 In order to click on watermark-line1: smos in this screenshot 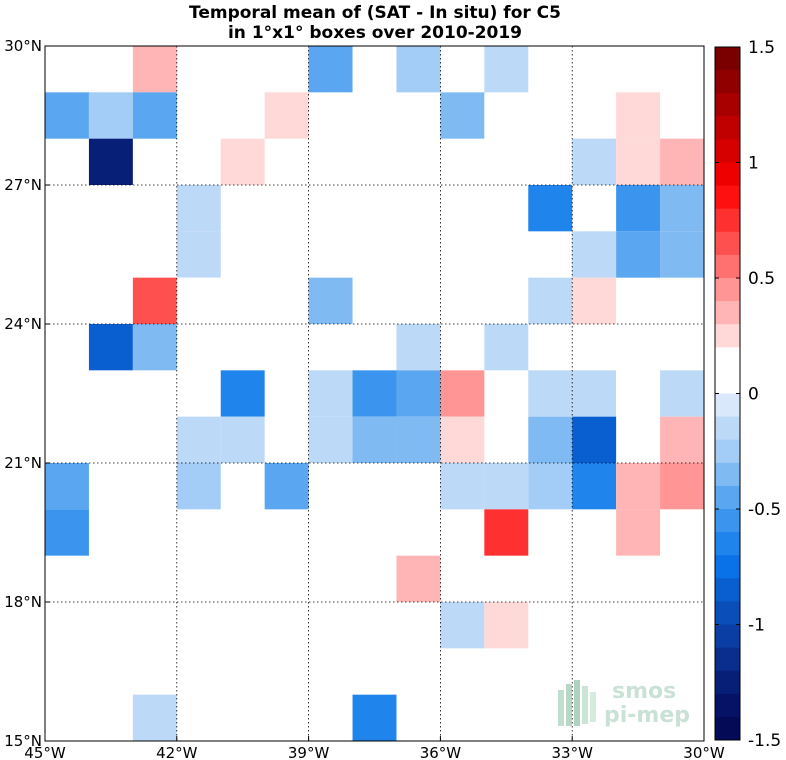, I will do `click(644, 691)`.